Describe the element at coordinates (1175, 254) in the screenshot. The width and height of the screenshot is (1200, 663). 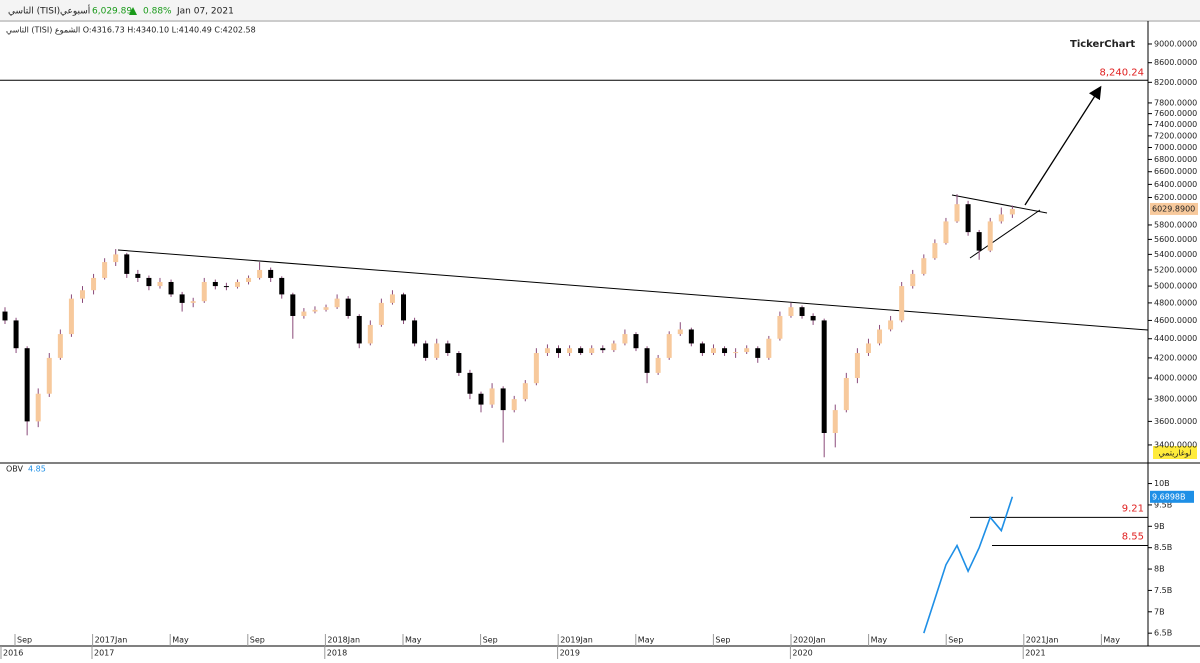
I see `y-tick-label: 5400.0000` at that location.